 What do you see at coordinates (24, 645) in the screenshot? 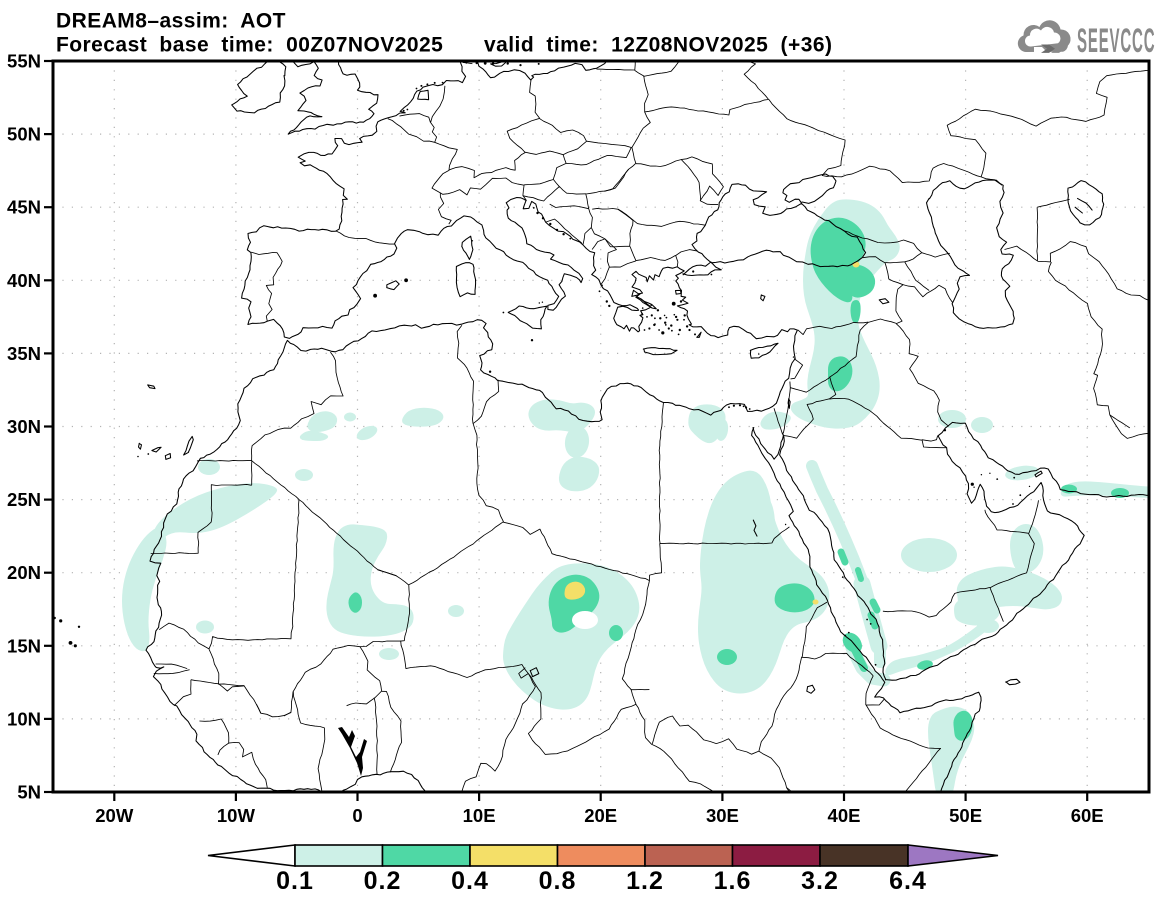
I see `svg-text: 15N` at bounding box center [24, 645].